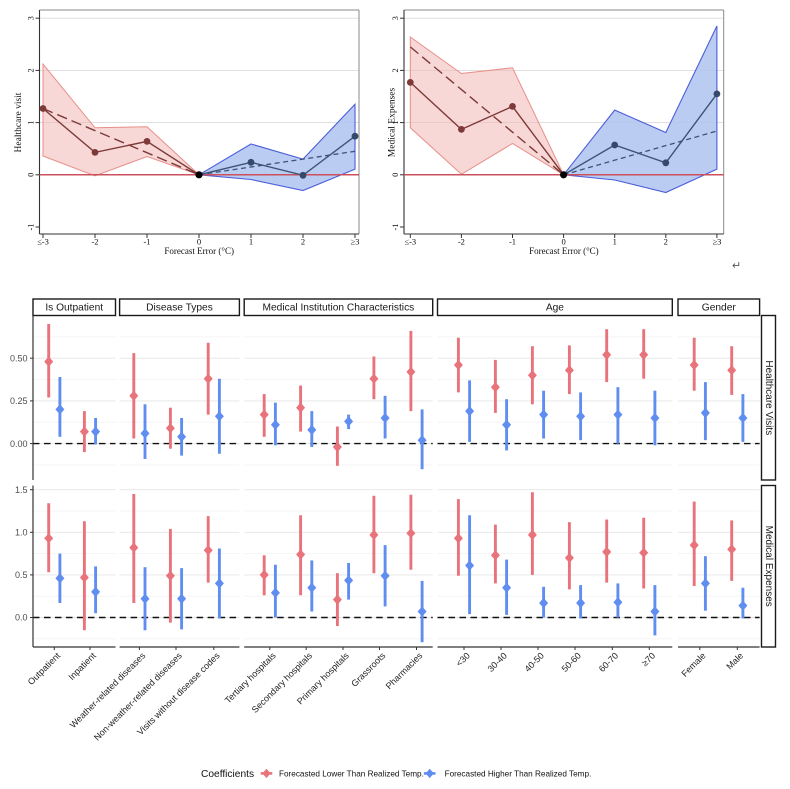 This screenshot has width=790, height=789. What do you see at coordinates (518, 774) in the screenshot?
I see `svg-text:Forecasted Higher Than Realize: Forecasted Higher Than Realized Temp.` at bounding box center [518, 774].